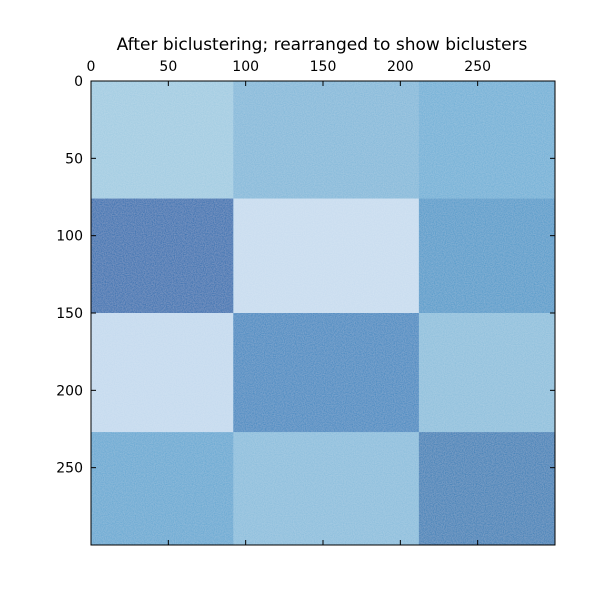 The width and height of the screenshot is (600, 600). Describe the element at coordinates (245, 67) in the screenshot. I see `x-tick-label: 100` at that location.